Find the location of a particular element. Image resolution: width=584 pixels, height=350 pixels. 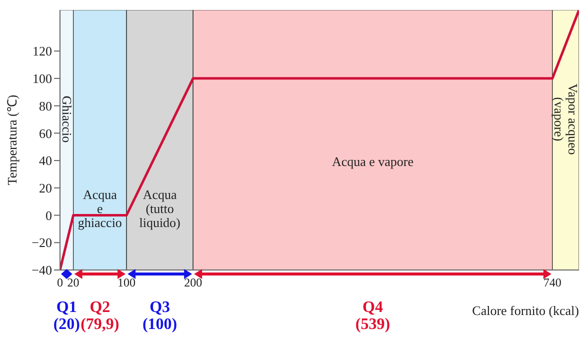

x-tick-label: 20 is located at coordinates (73, 283).